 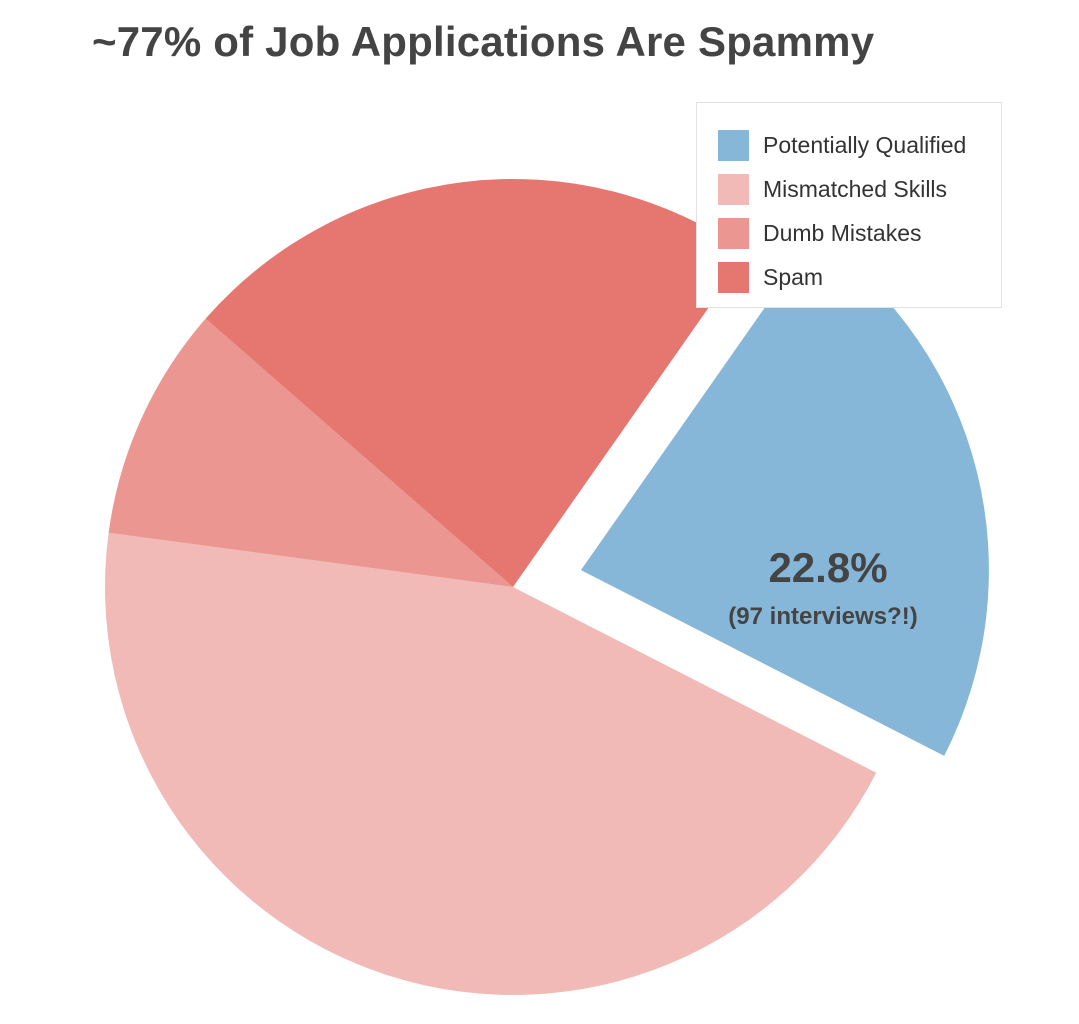 I want to click on legend-item-dumb-mistakes: Dumb Mistakes, so click(x=859, y=233).